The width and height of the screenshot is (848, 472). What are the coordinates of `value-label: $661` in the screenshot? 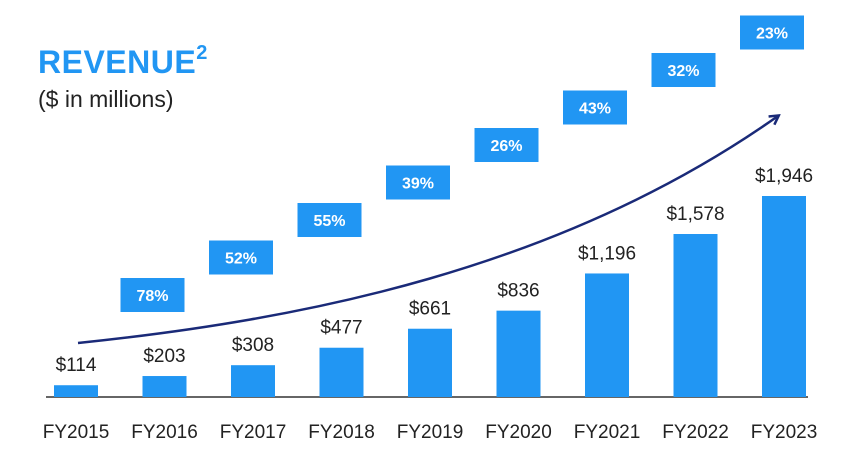 It's located at (430, 309).